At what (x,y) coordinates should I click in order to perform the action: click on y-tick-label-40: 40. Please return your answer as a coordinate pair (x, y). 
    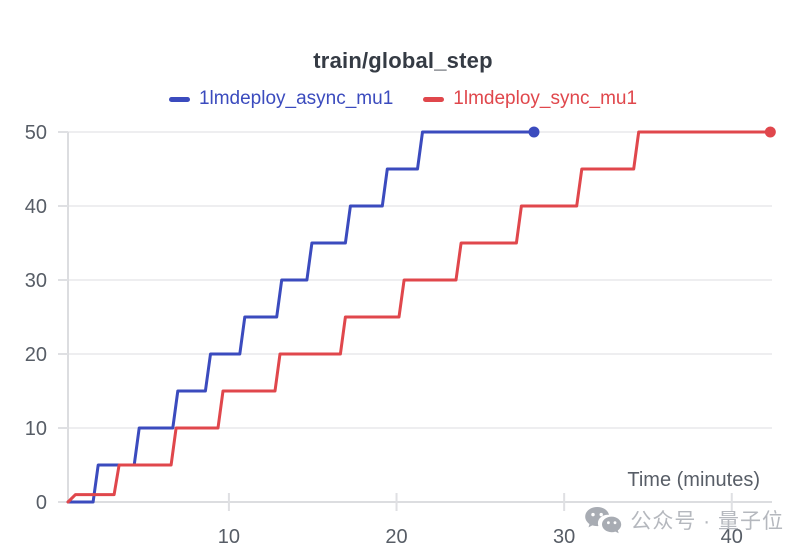
    Looking at the image, I should click on (36, 207).